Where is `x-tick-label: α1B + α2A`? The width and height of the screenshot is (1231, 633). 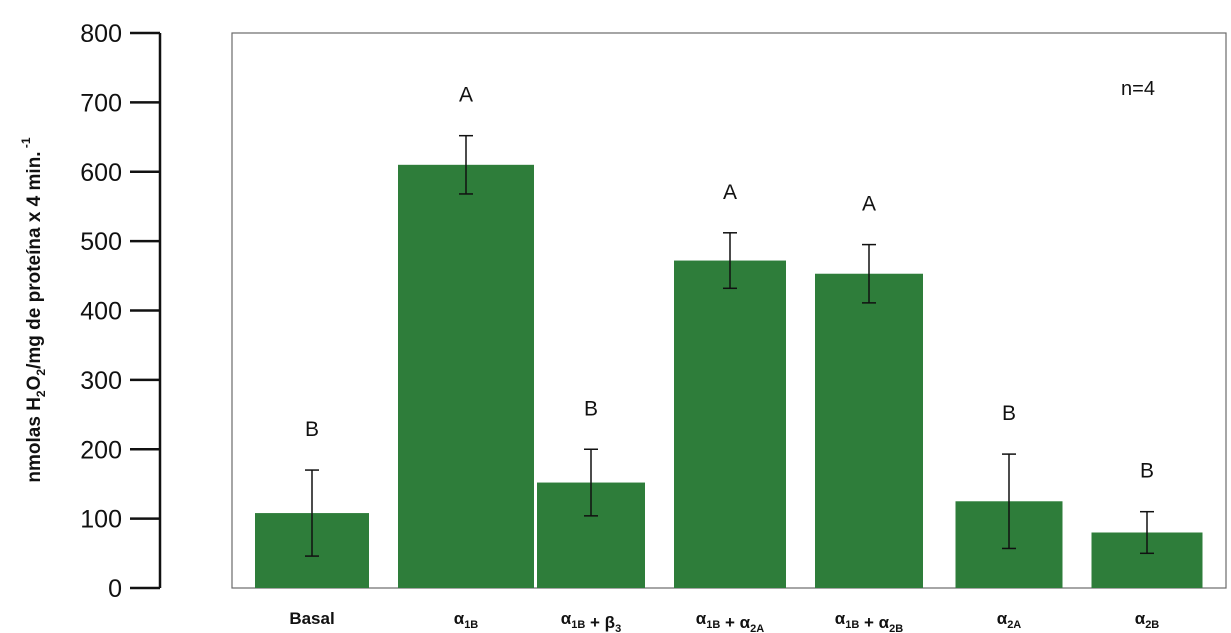
x-tick-label: α1B + α2A is located at coordinates (730, 621).